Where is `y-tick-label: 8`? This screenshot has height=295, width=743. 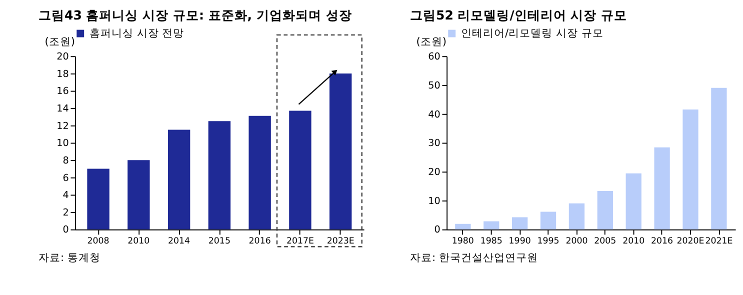
y-tick-label: 8 is located at coordinates (65, 160).